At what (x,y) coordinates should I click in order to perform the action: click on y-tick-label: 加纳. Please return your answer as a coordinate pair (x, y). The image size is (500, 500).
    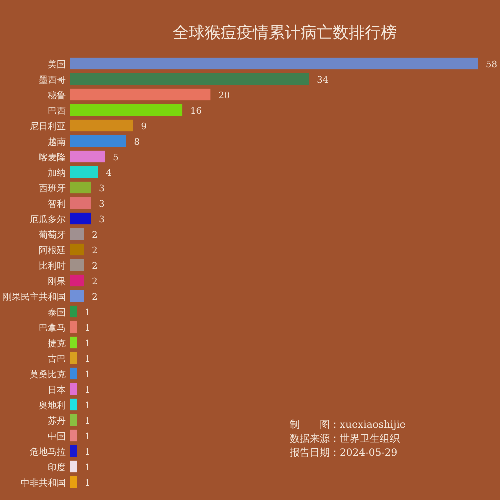
    Looking at the image, I should click on (57, 173).